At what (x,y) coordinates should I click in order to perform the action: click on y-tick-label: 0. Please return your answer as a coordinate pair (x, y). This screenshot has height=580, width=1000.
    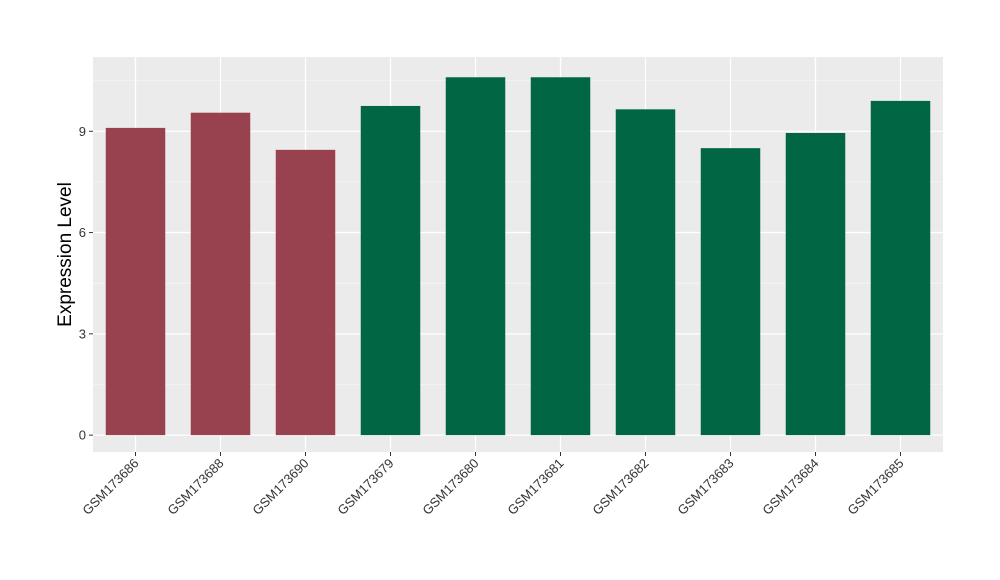
    Looking at the image, I should click on (82, 435).